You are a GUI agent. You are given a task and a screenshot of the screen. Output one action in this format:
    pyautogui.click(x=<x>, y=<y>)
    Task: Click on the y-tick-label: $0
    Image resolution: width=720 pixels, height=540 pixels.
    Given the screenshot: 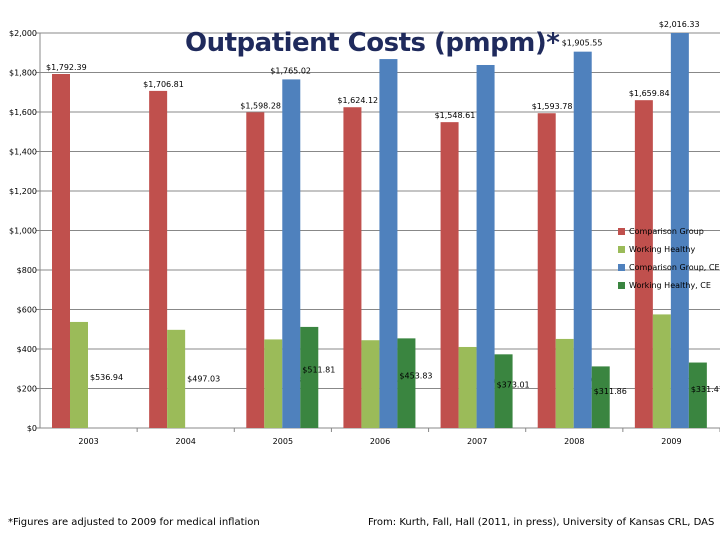 What is the action you would take?
    pyautogui.click(x=32, y=428)
    